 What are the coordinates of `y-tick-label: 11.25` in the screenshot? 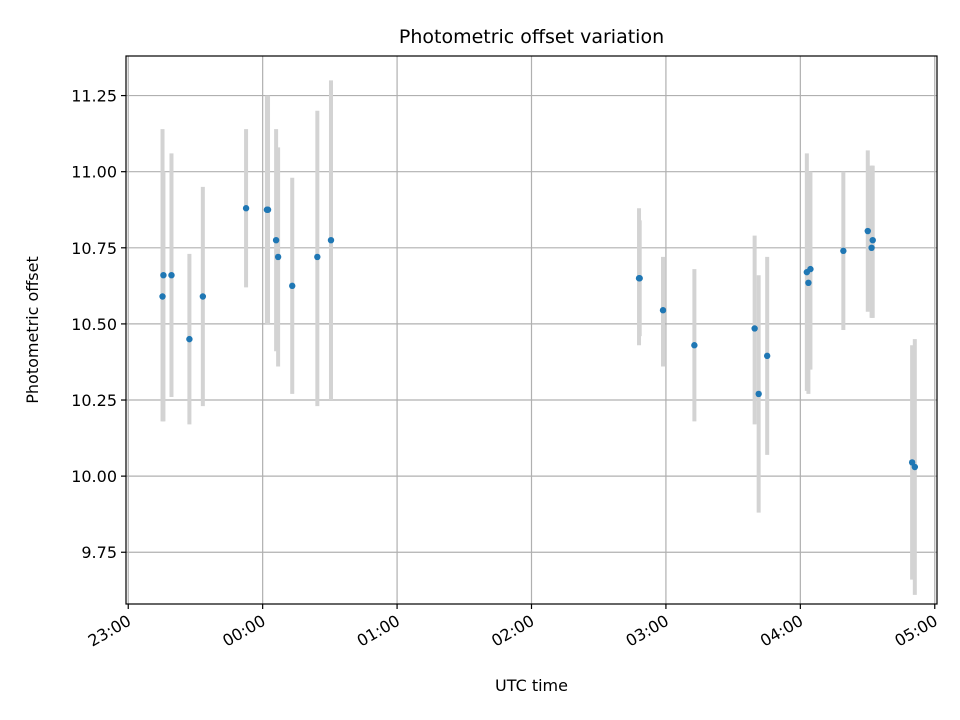 It's located at (94, 96).